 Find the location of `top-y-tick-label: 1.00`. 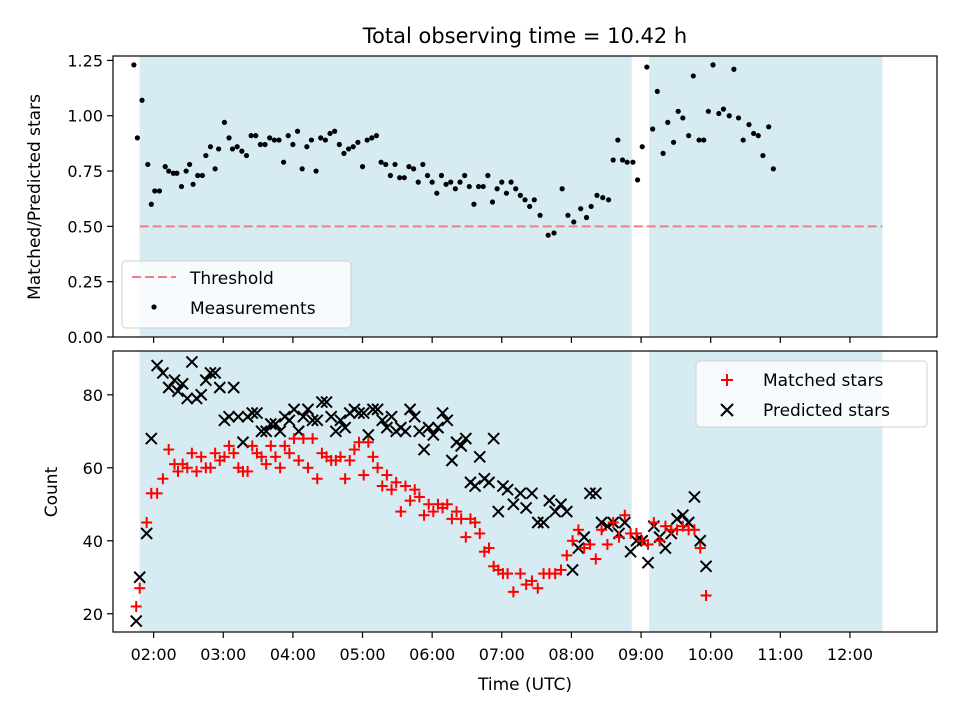

top-y-tick-label: 1.00 is located at coordinates (85, 116).